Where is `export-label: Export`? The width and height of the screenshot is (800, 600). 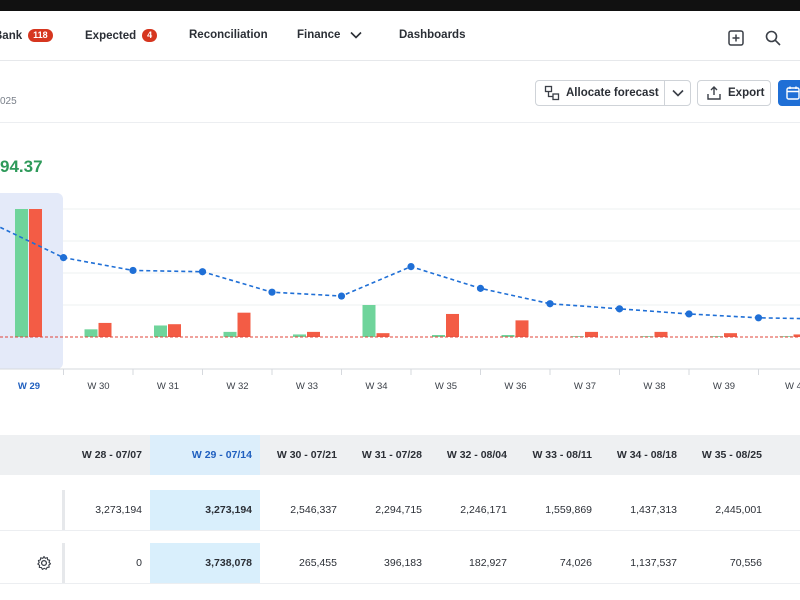
export-label: Export is located at coordinates (746, 93).